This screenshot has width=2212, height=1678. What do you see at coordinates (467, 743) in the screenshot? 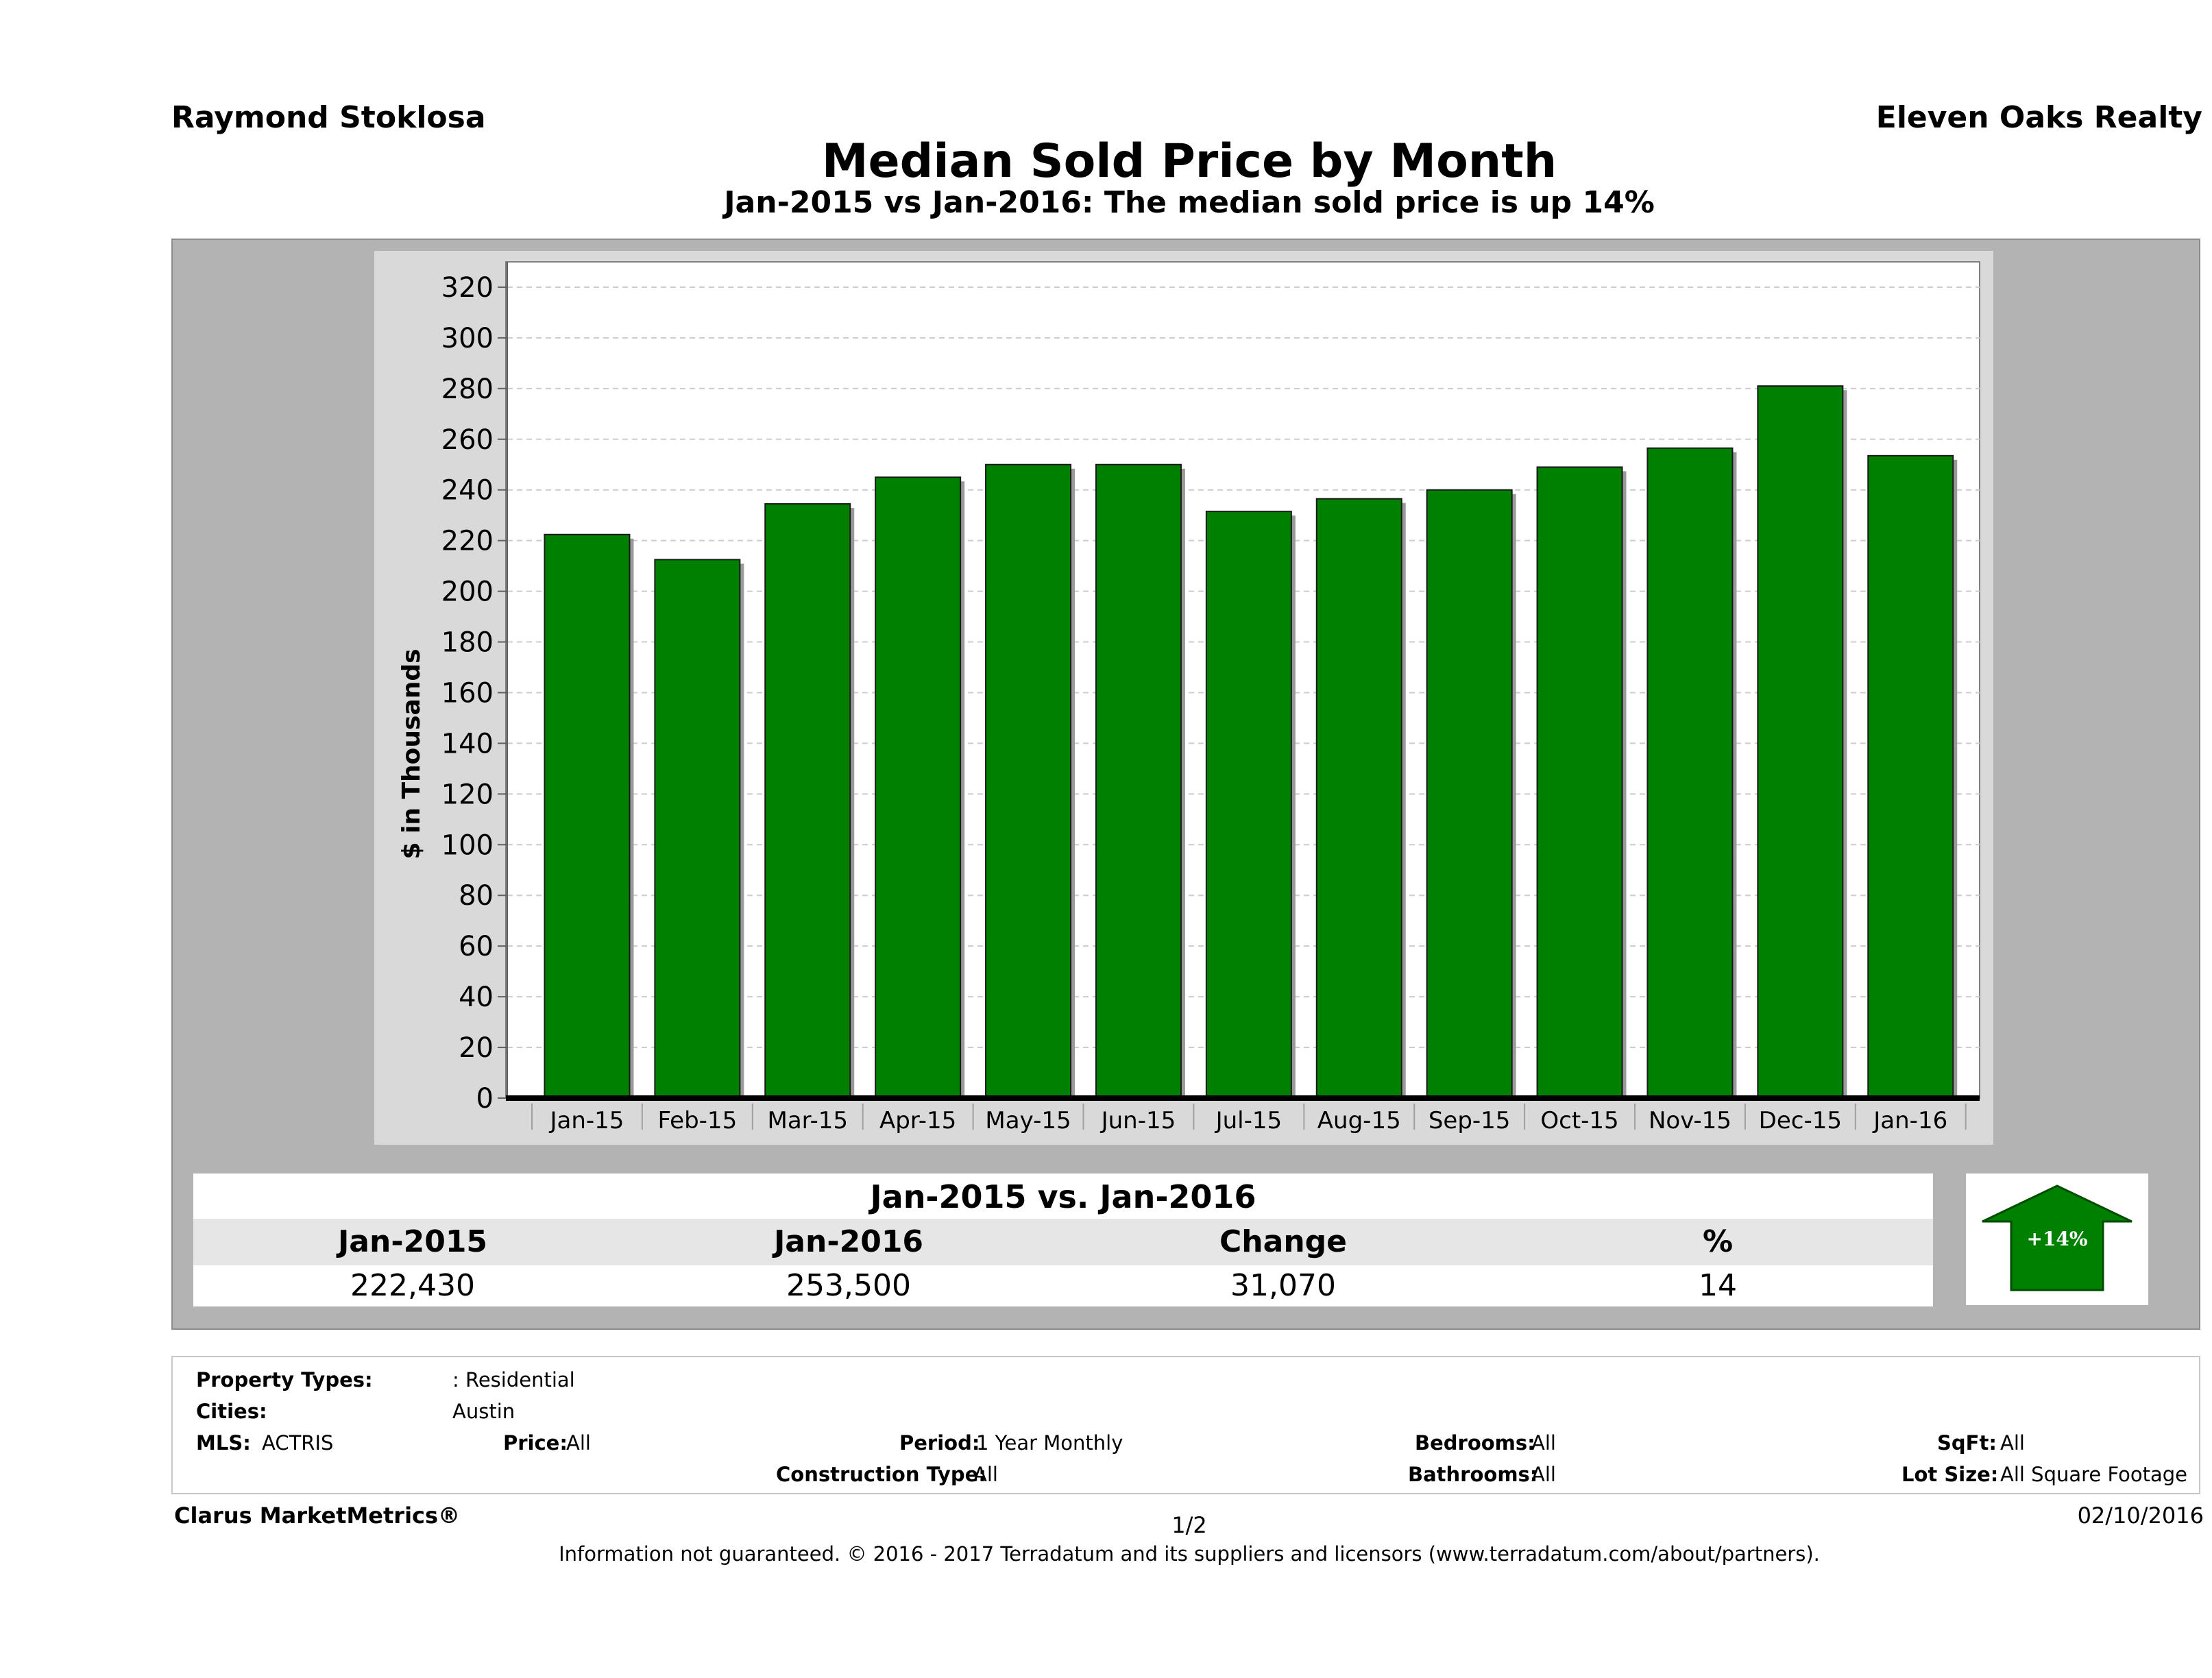
I see `y-tick-label: 140` at bounding box center [467, 743].